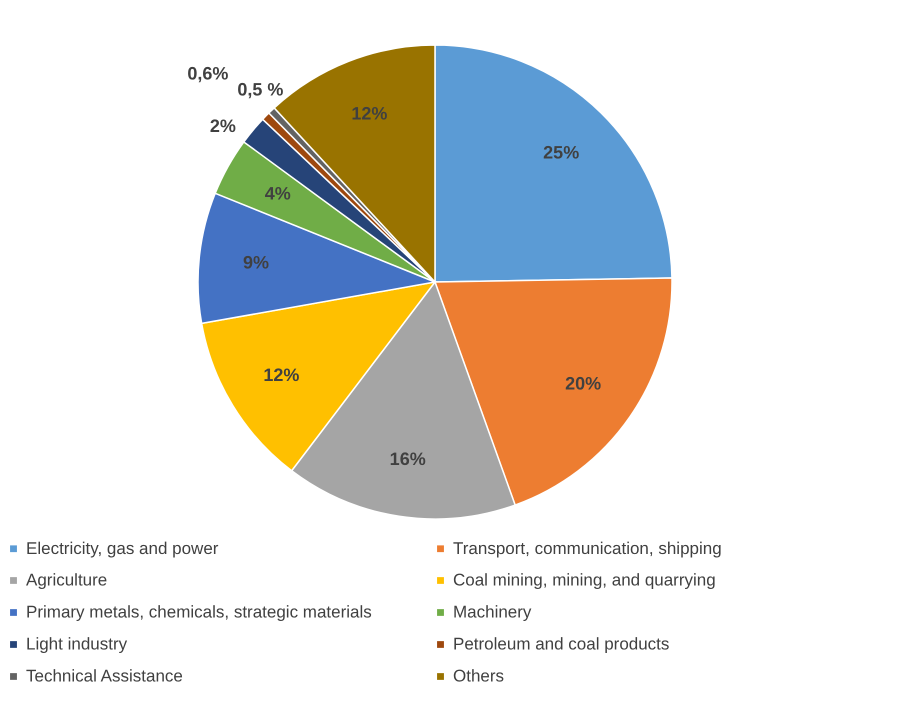  I want to click on data-label: 9%, so click(255, 262).